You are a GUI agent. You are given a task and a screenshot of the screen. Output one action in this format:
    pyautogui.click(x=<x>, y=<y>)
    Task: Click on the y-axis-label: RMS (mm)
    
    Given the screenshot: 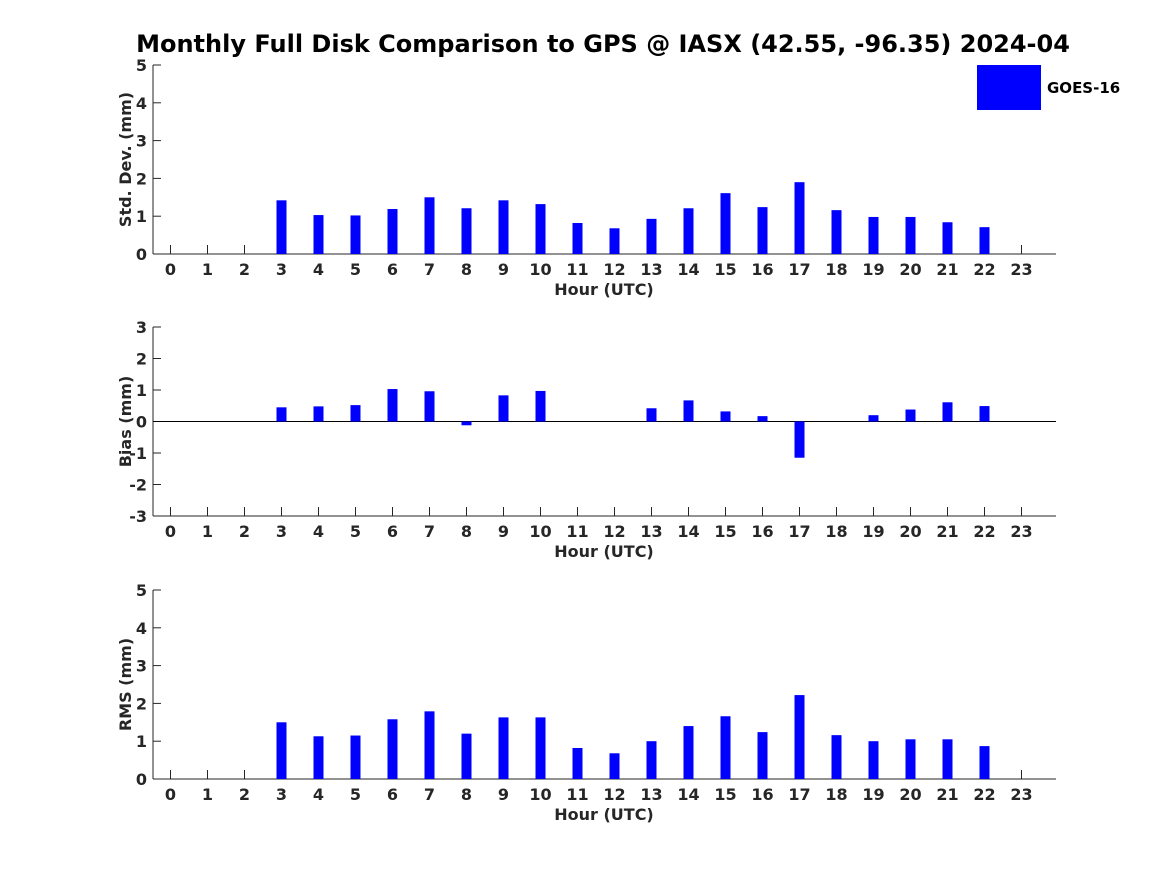 What is the action you would take?
    pyautogui.click(x=125, y=684)
    